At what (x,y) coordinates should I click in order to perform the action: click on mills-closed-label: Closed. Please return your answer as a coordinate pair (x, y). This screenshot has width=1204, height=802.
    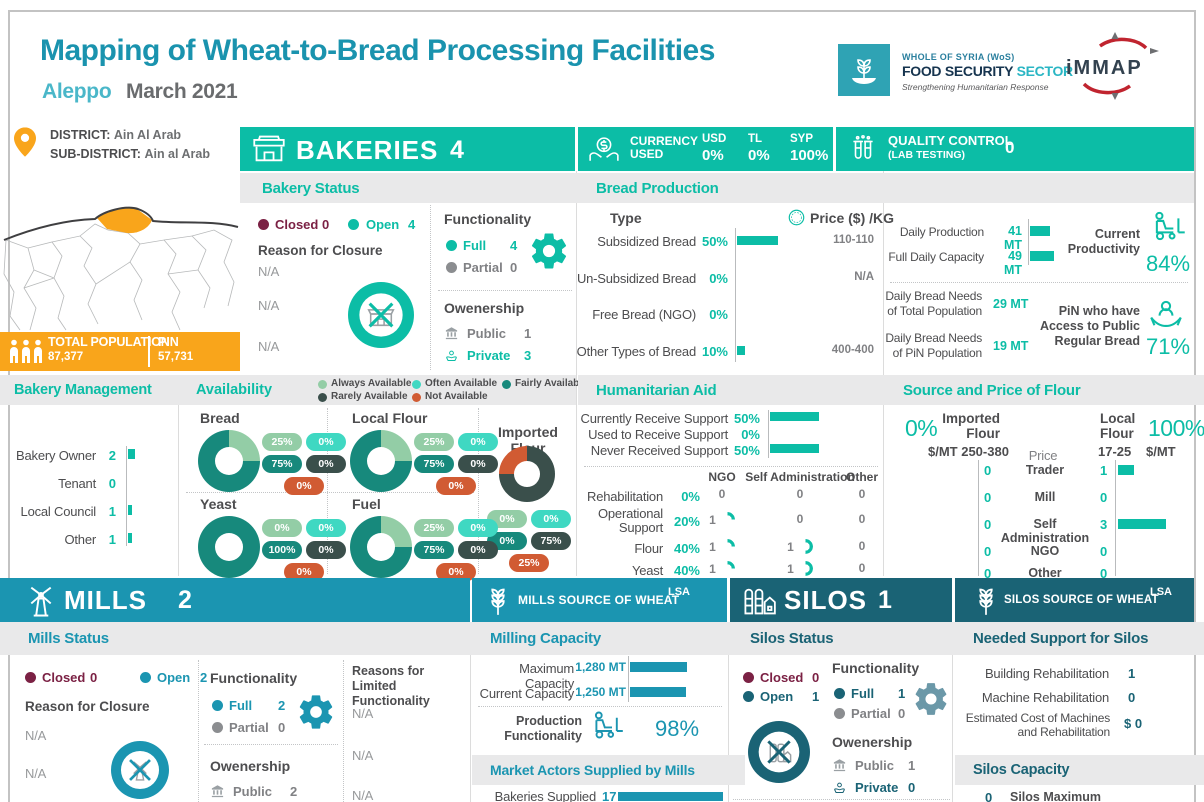
    Looking at the image, I should click on (64, 677).